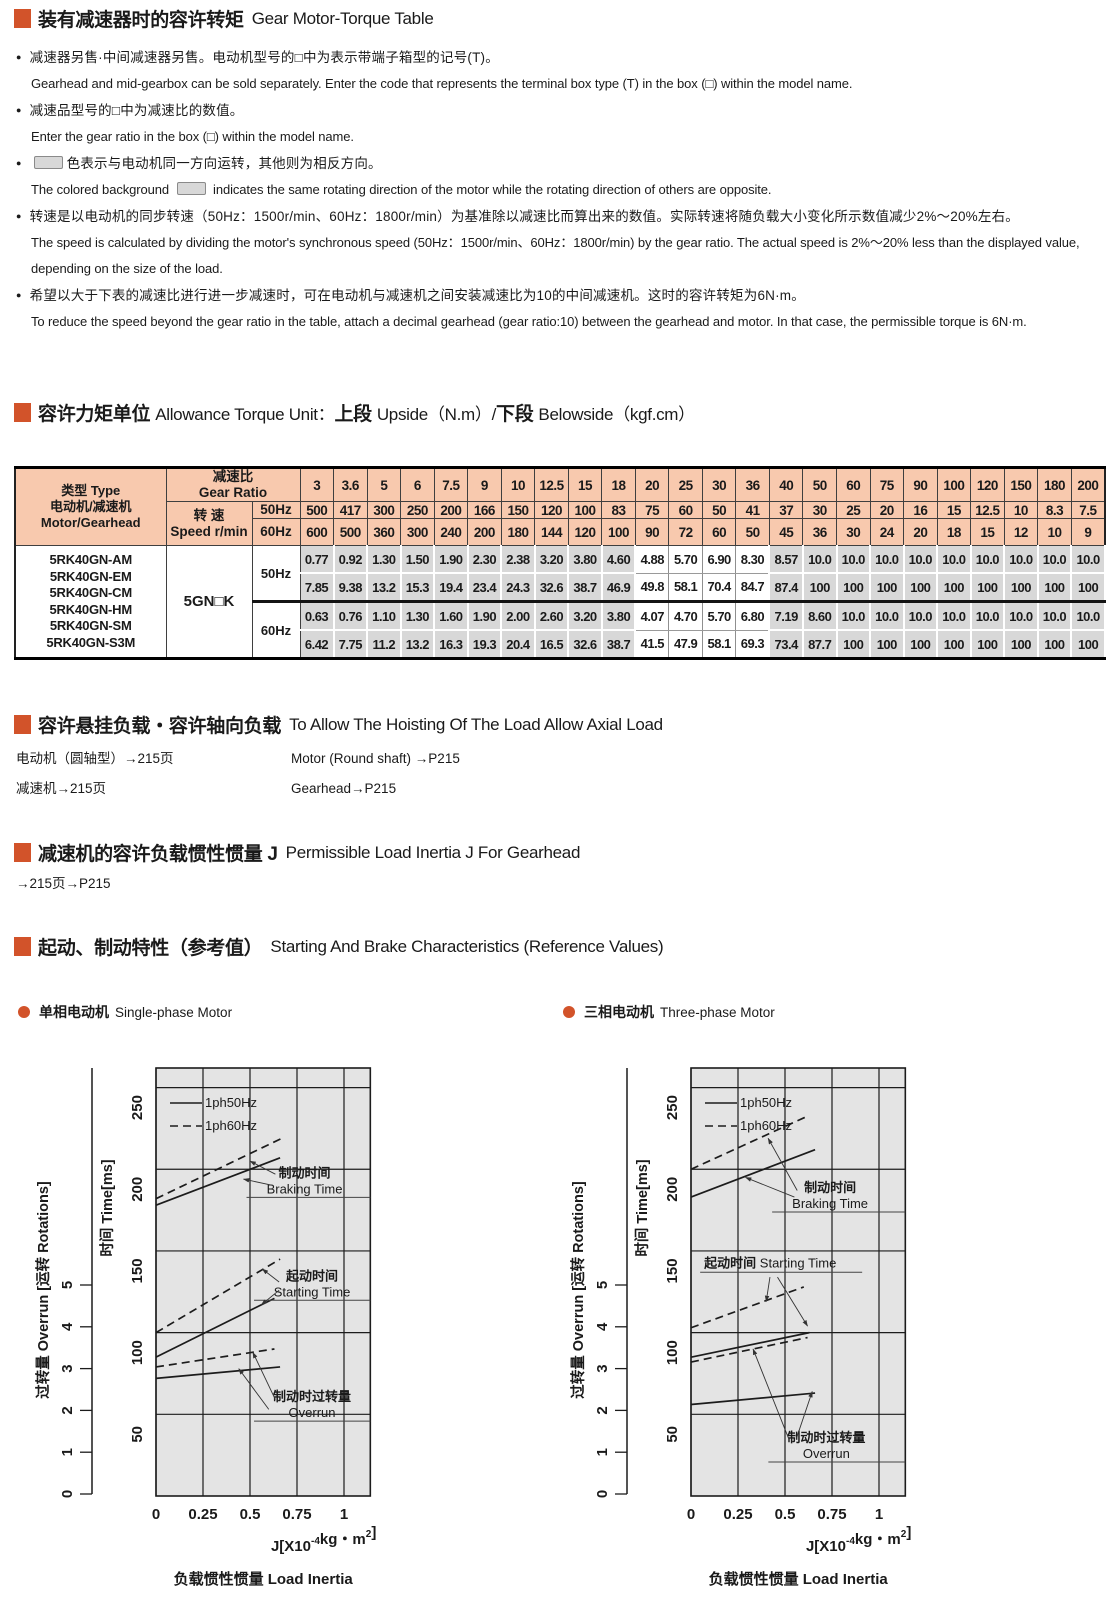  I want to click on overrun-tick-label: 4, so click(602, 1326).